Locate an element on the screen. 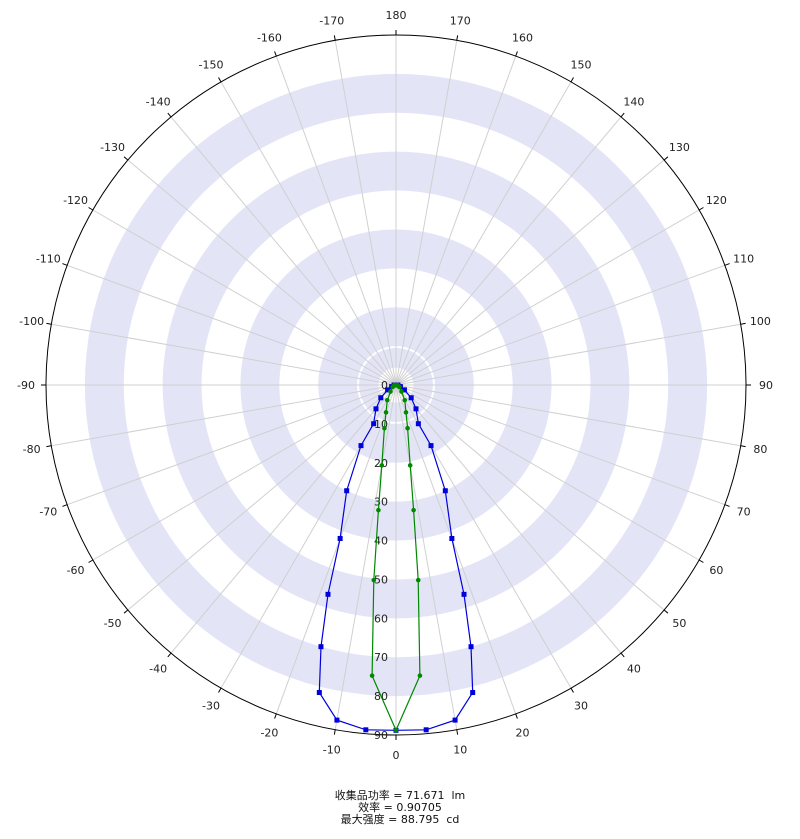 This screenshot has height=839, width=800. angle-tick-label: 150 is located at coordinates (581, 65).